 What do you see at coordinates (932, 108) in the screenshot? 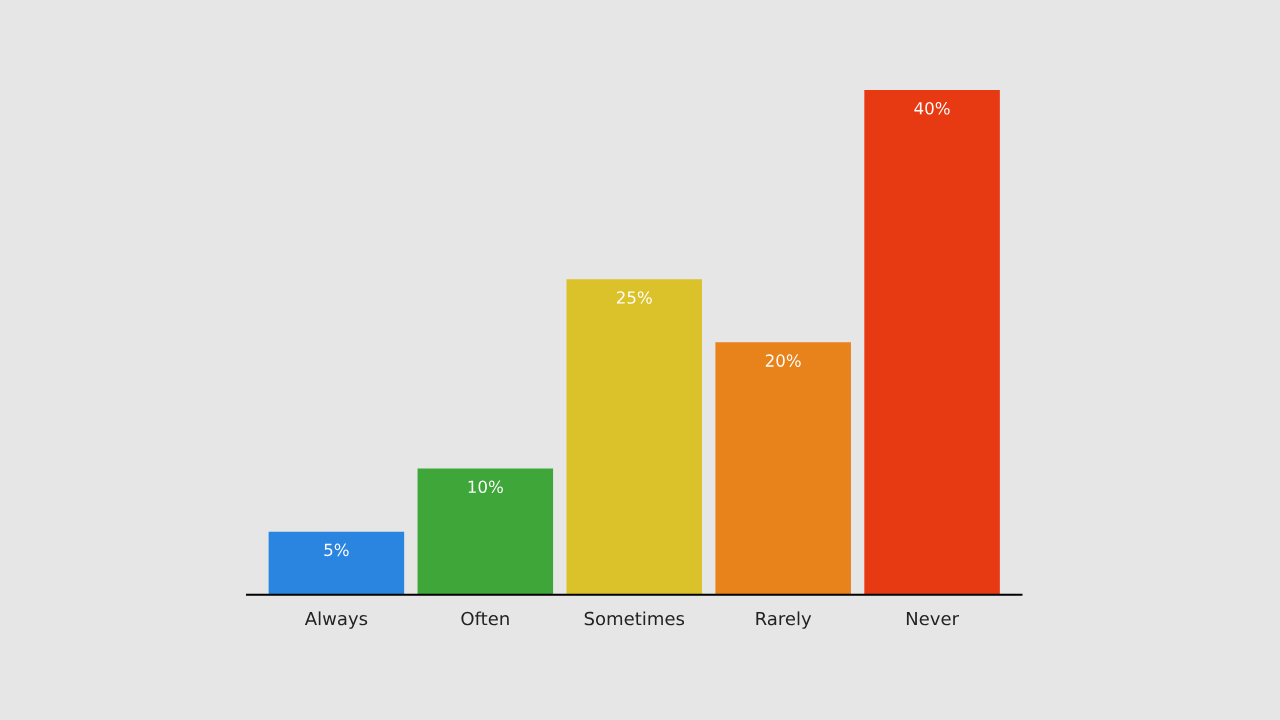
I see `data-label: 40%` at bounding box center [932, 108].